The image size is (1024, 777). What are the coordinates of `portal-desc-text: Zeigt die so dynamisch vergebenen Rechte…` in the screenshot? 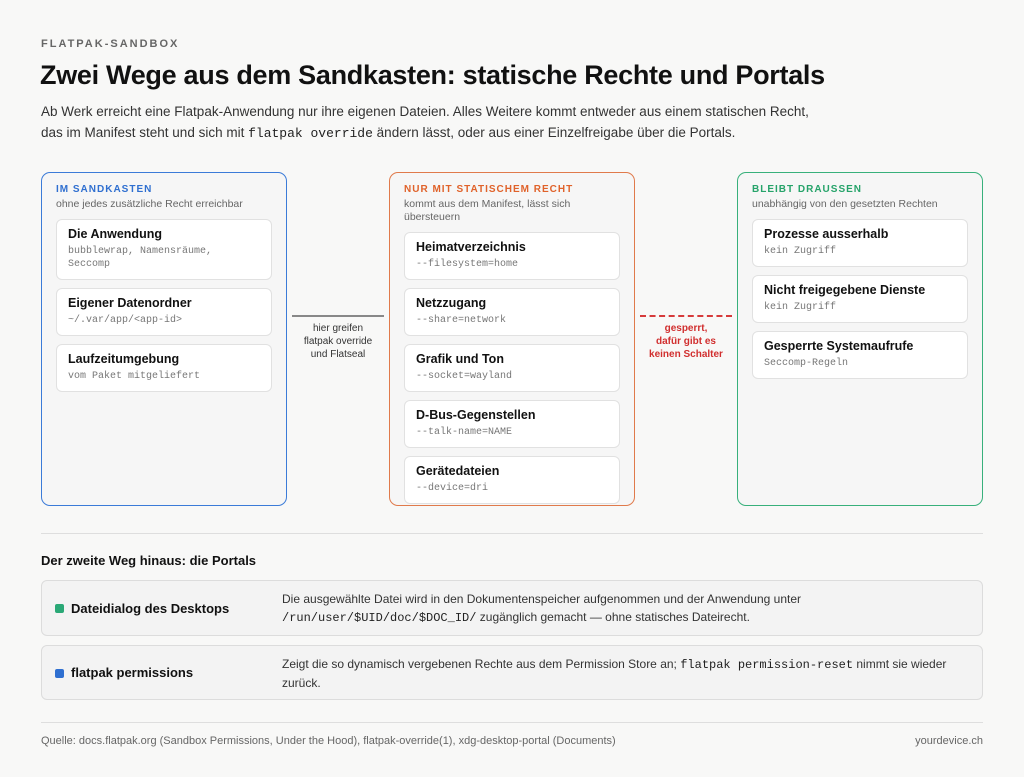 It's located at (481, 664).